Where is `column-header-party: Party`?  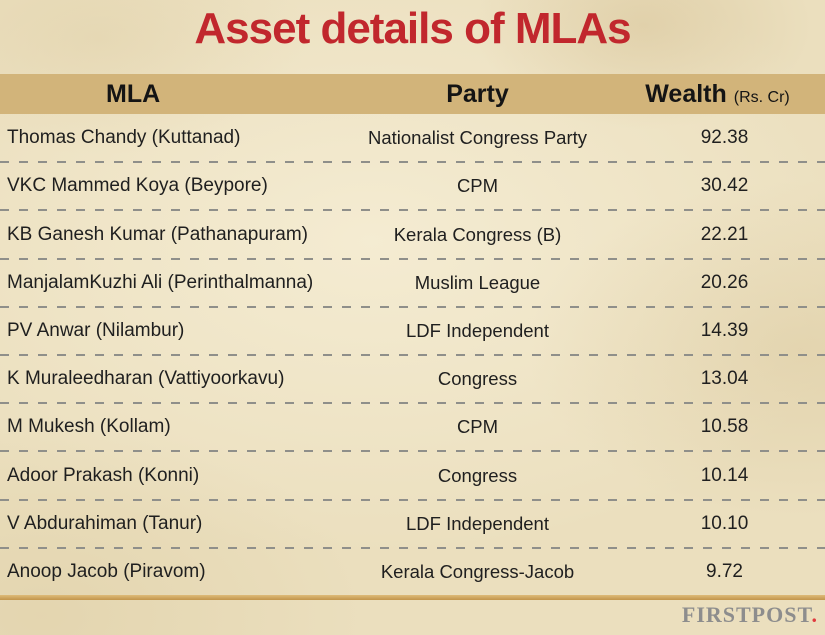
column-header-party: Party is located at coordinates (477, 93).